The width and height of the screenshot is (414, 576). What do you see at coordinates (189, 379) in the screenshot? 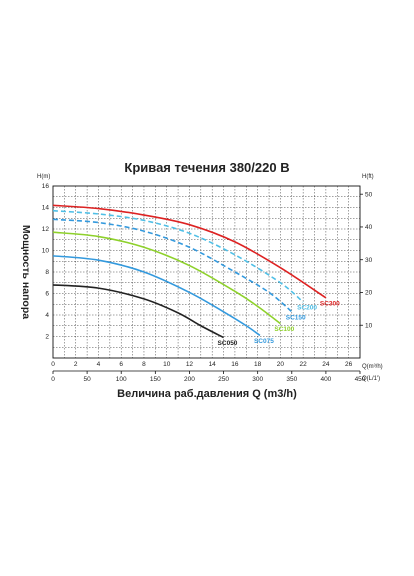
I see `bottom2-tick-label: 200` at bounding box center [189, 379].